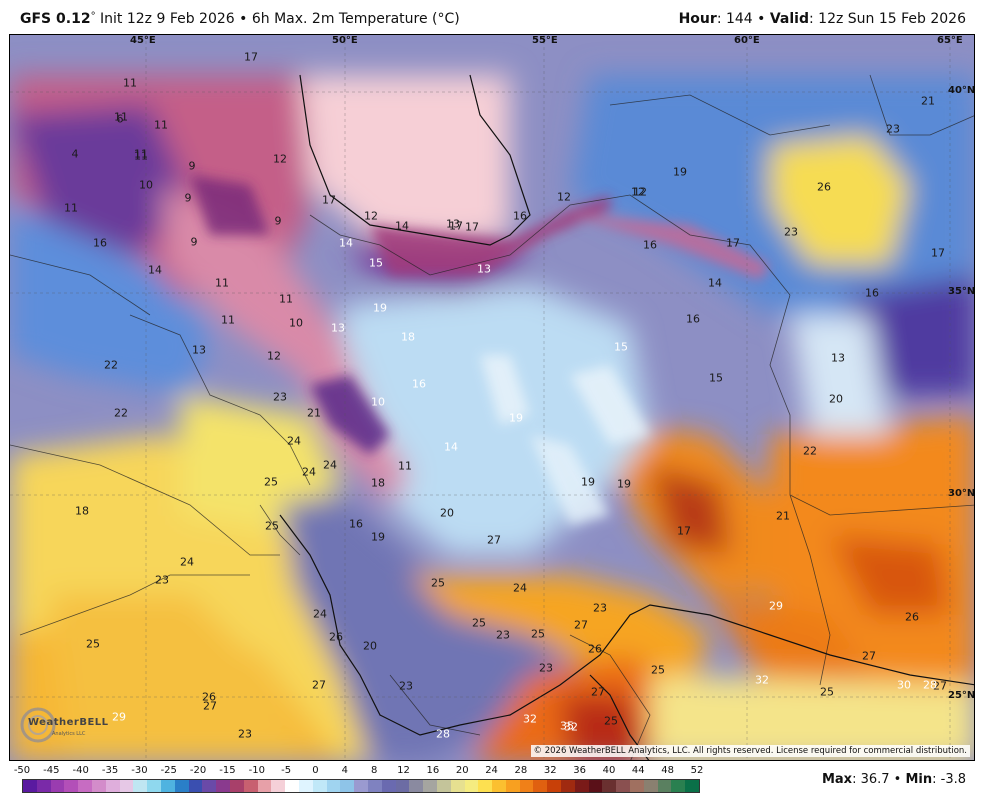 The height and width of the screenshot is (808, 984). Describe the element at coordinates (143, 40) in the screenshot. I see `lon-45-label: 45°E` at that location.